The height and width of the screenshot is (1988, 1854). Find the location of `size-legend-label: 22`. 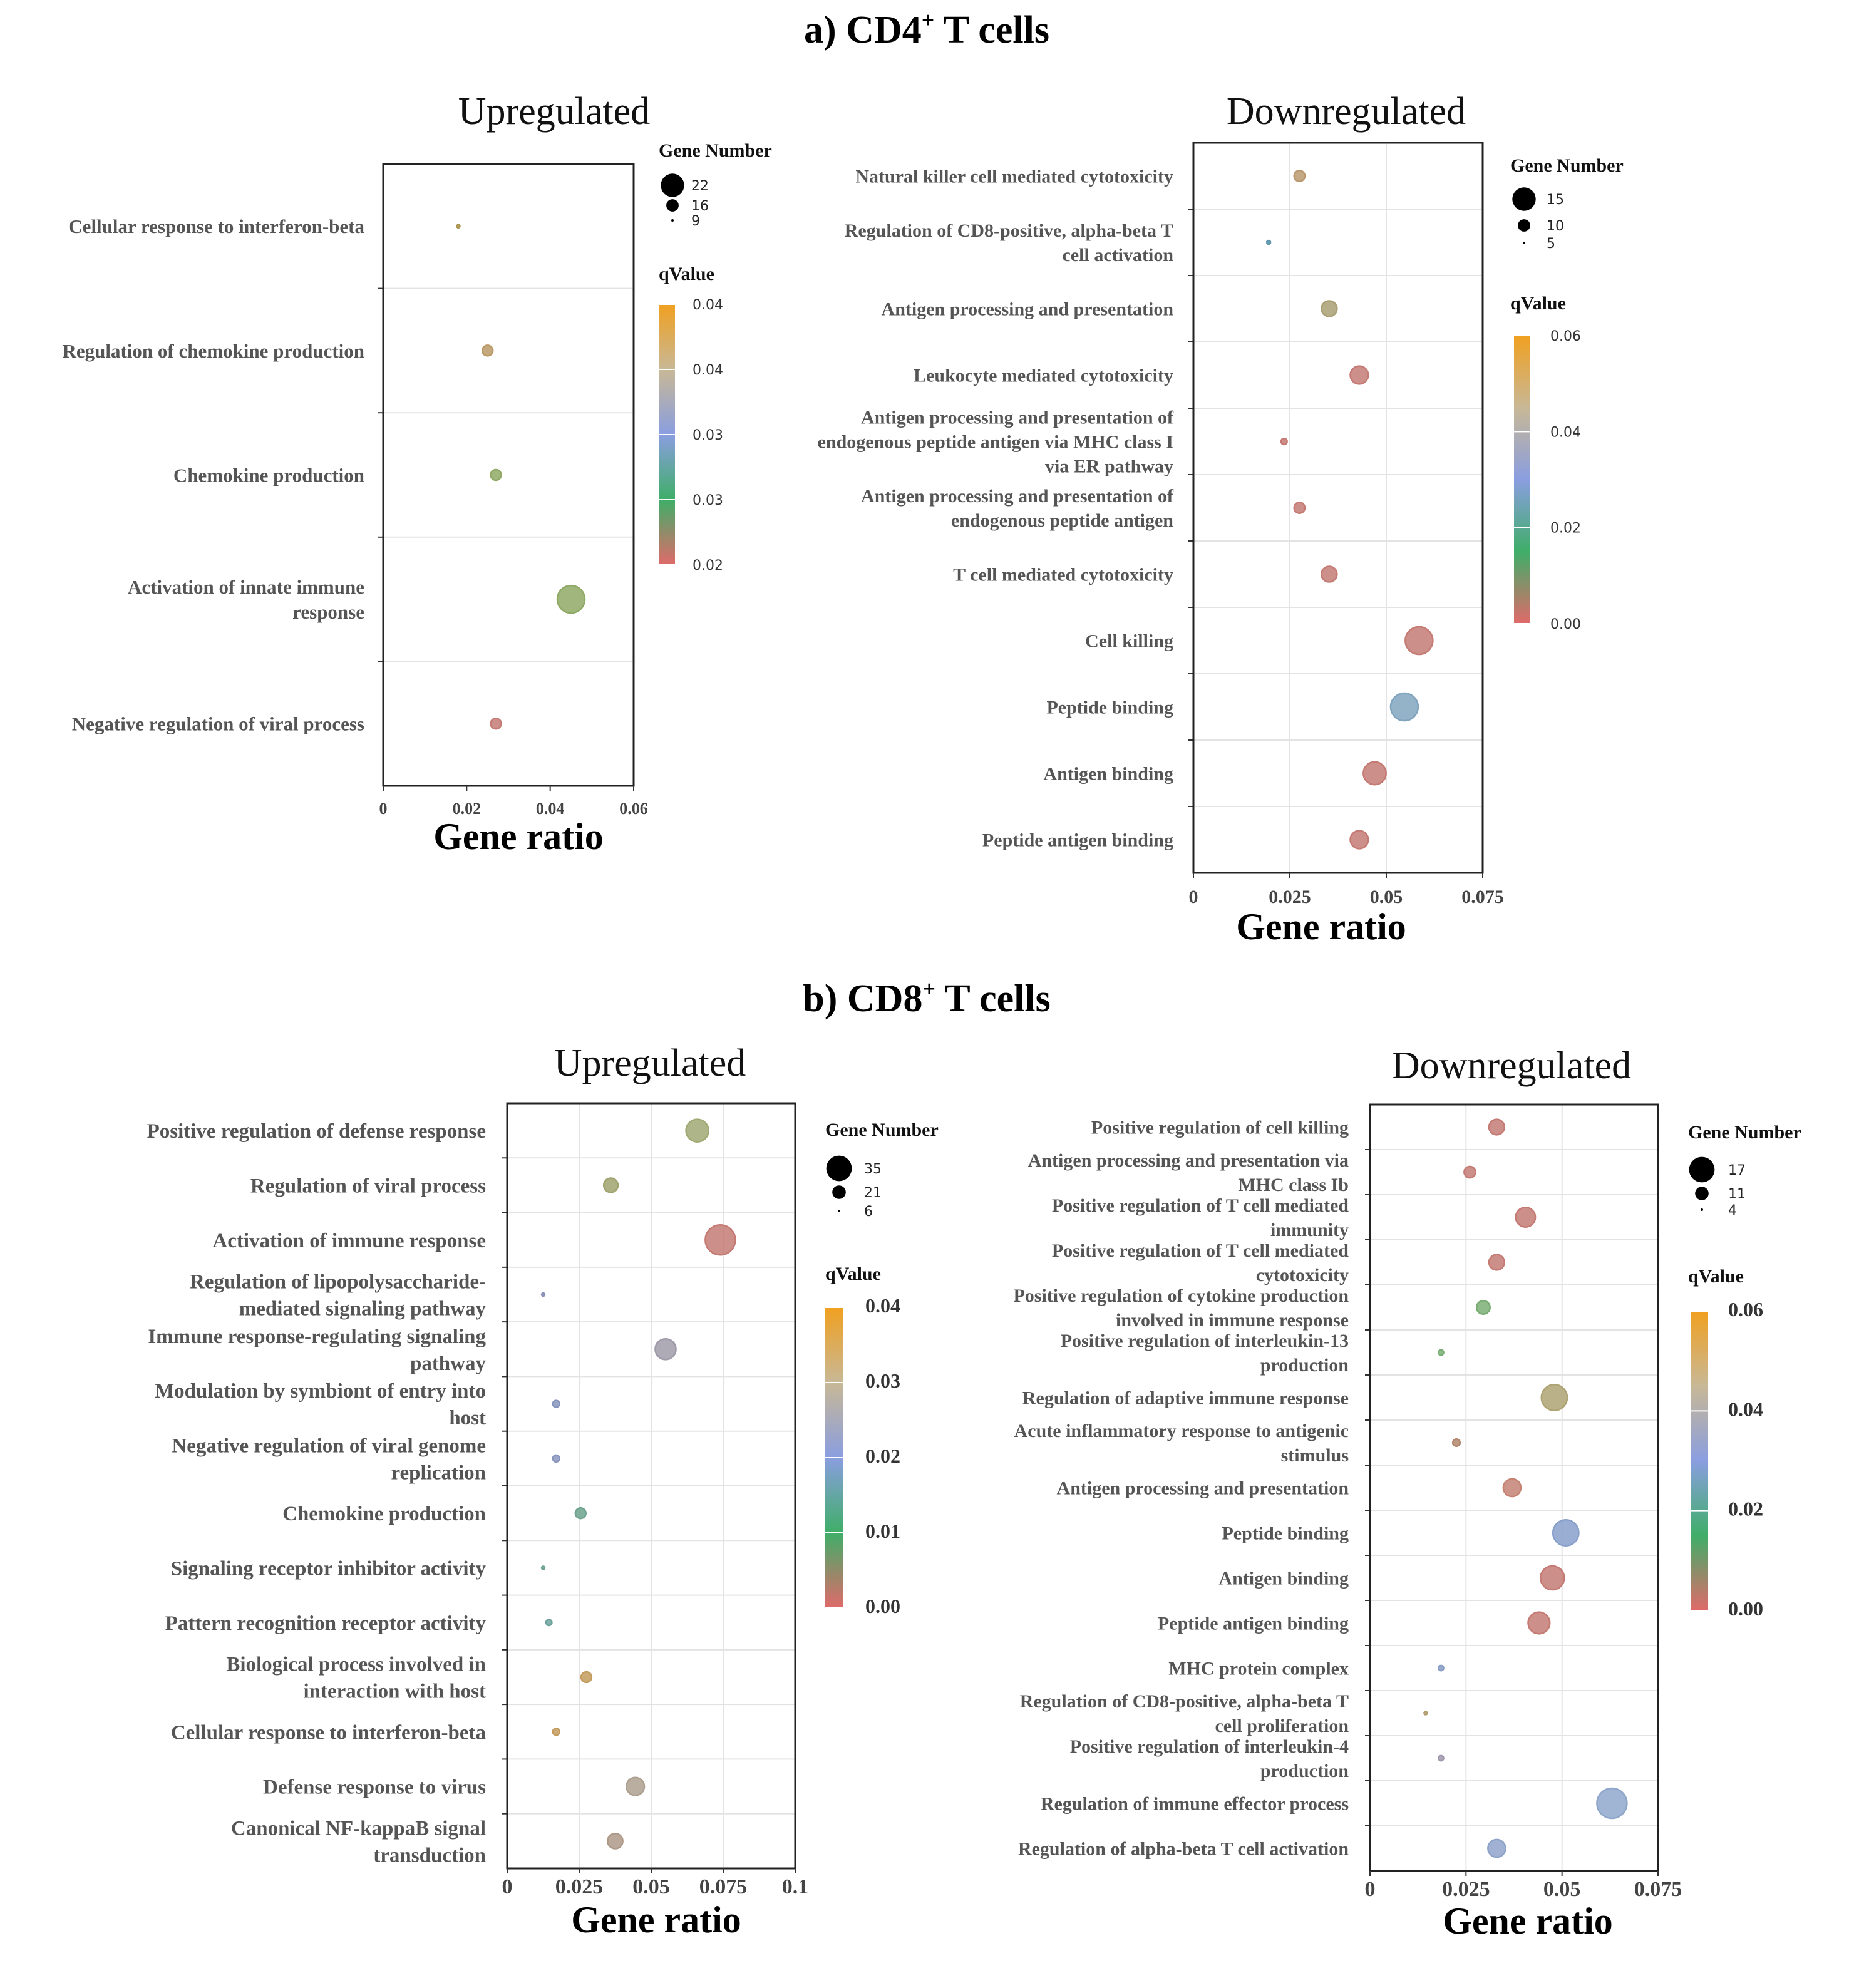

size-legend-label: 22 is located at coordinates (700, 186).